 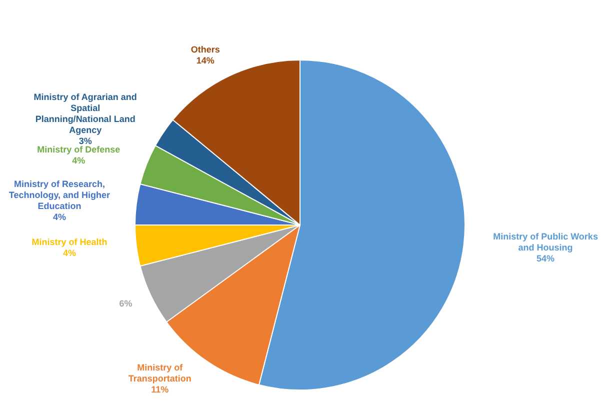 What do you see at coordinates (205, 49) in the screenshot?
I see `slice-label: Others` at bounding box center [205, 49].